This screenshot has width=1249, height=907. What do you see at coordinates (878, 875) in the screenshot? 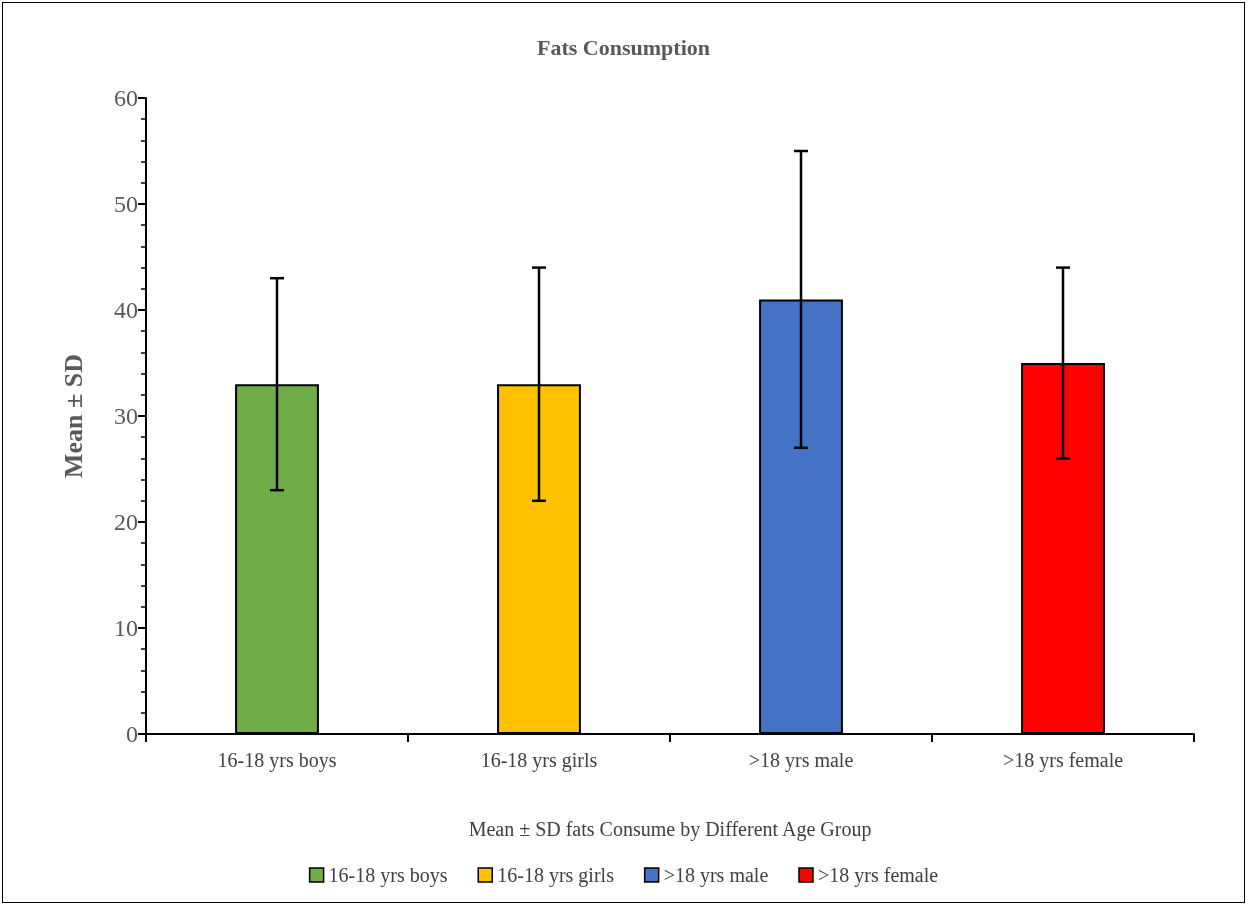
I see `legend-label: >18 yrs female` at bounding box center [878, 875].